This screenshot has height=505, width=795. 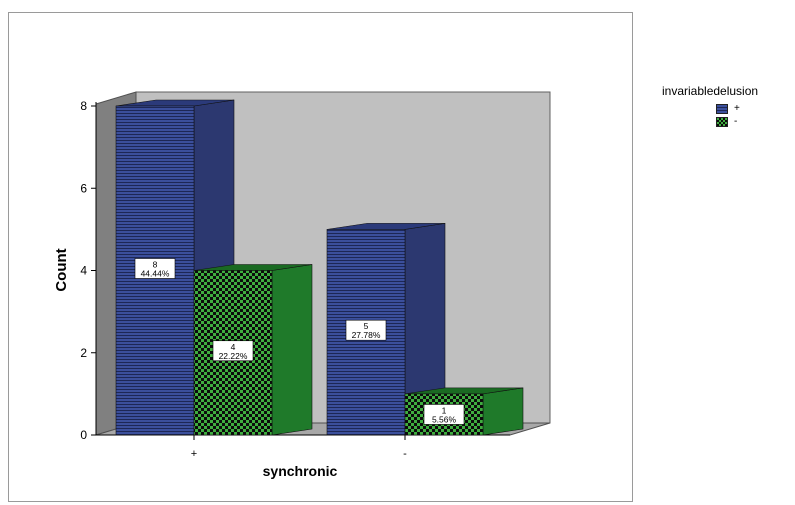 I want to click on legend-label-minus: -, so click(x=736, y=121).